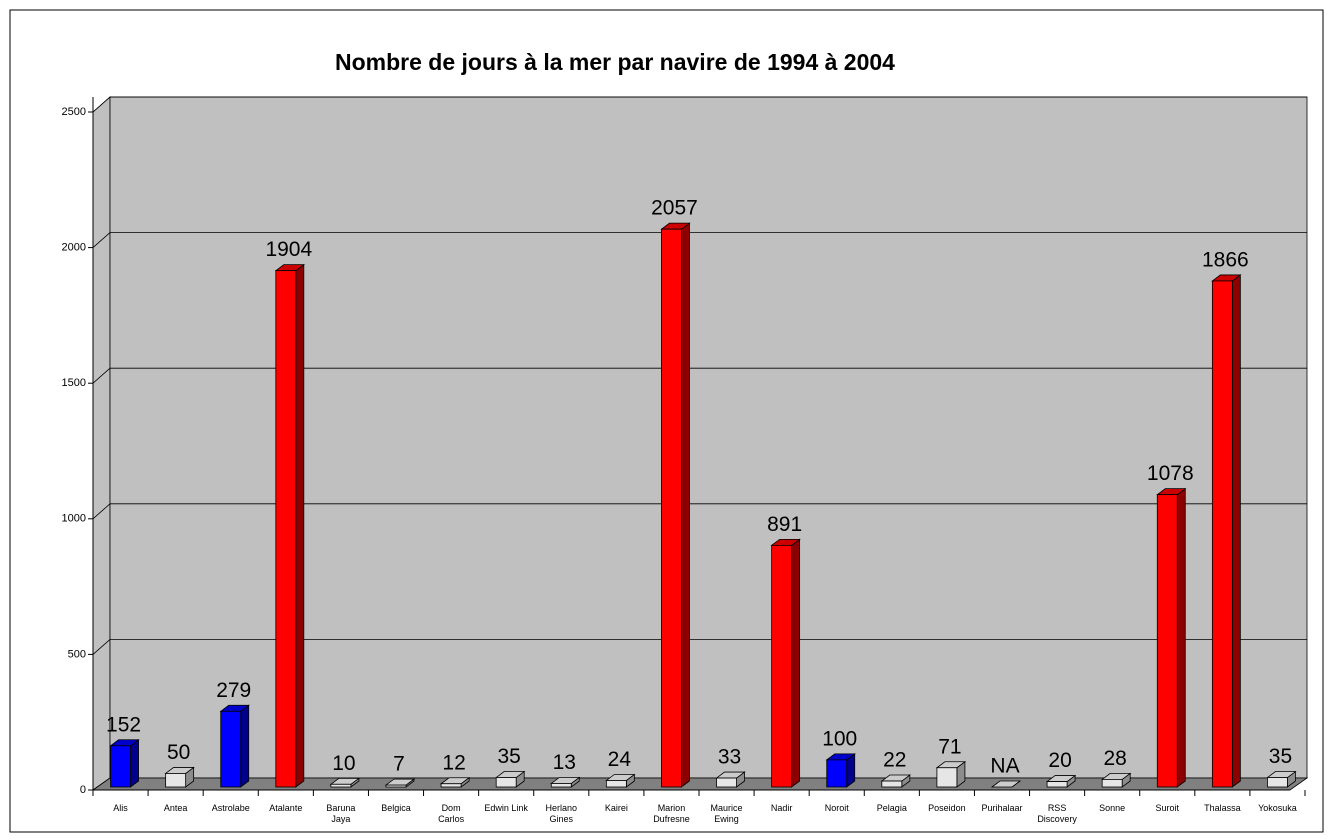  Describe the element at coordinates (74, 383) in the screenshot. I see `y-tick-label: 1500` at that location.